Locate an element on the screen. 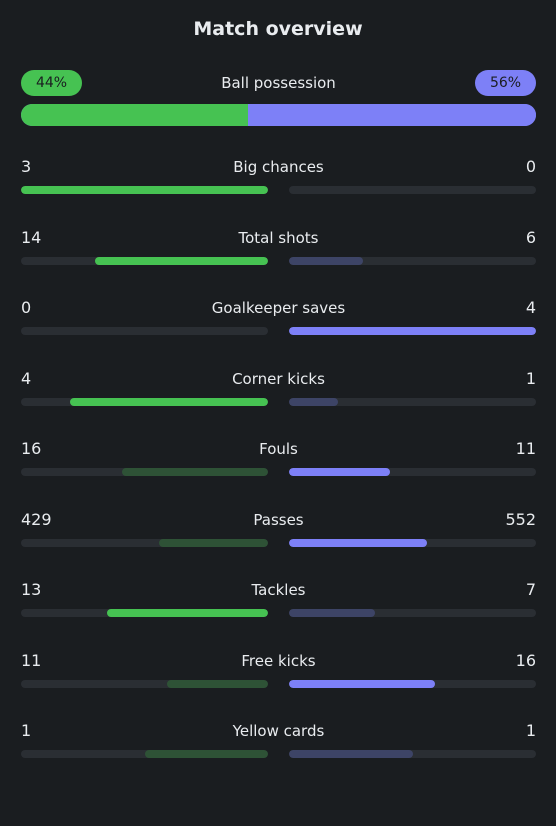  stat-row: 429 Passes 552 is located at coordinates (278, 530).